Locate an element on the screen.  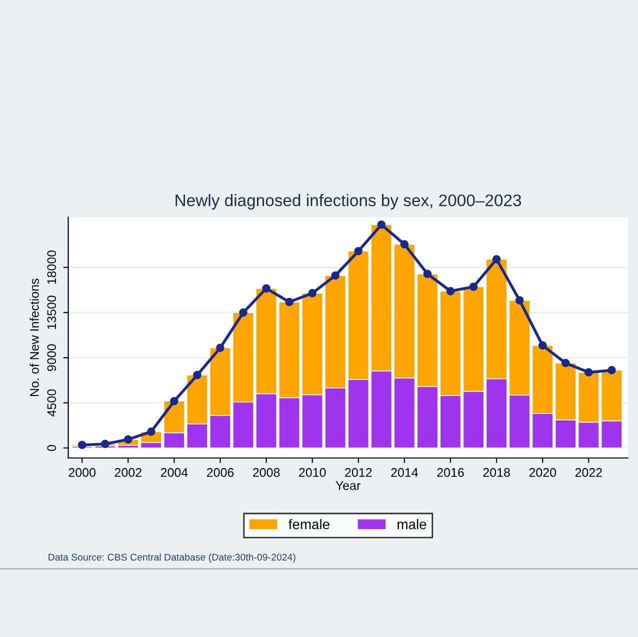
x-tick-label: 2020 is located at coordinates (542, 472).